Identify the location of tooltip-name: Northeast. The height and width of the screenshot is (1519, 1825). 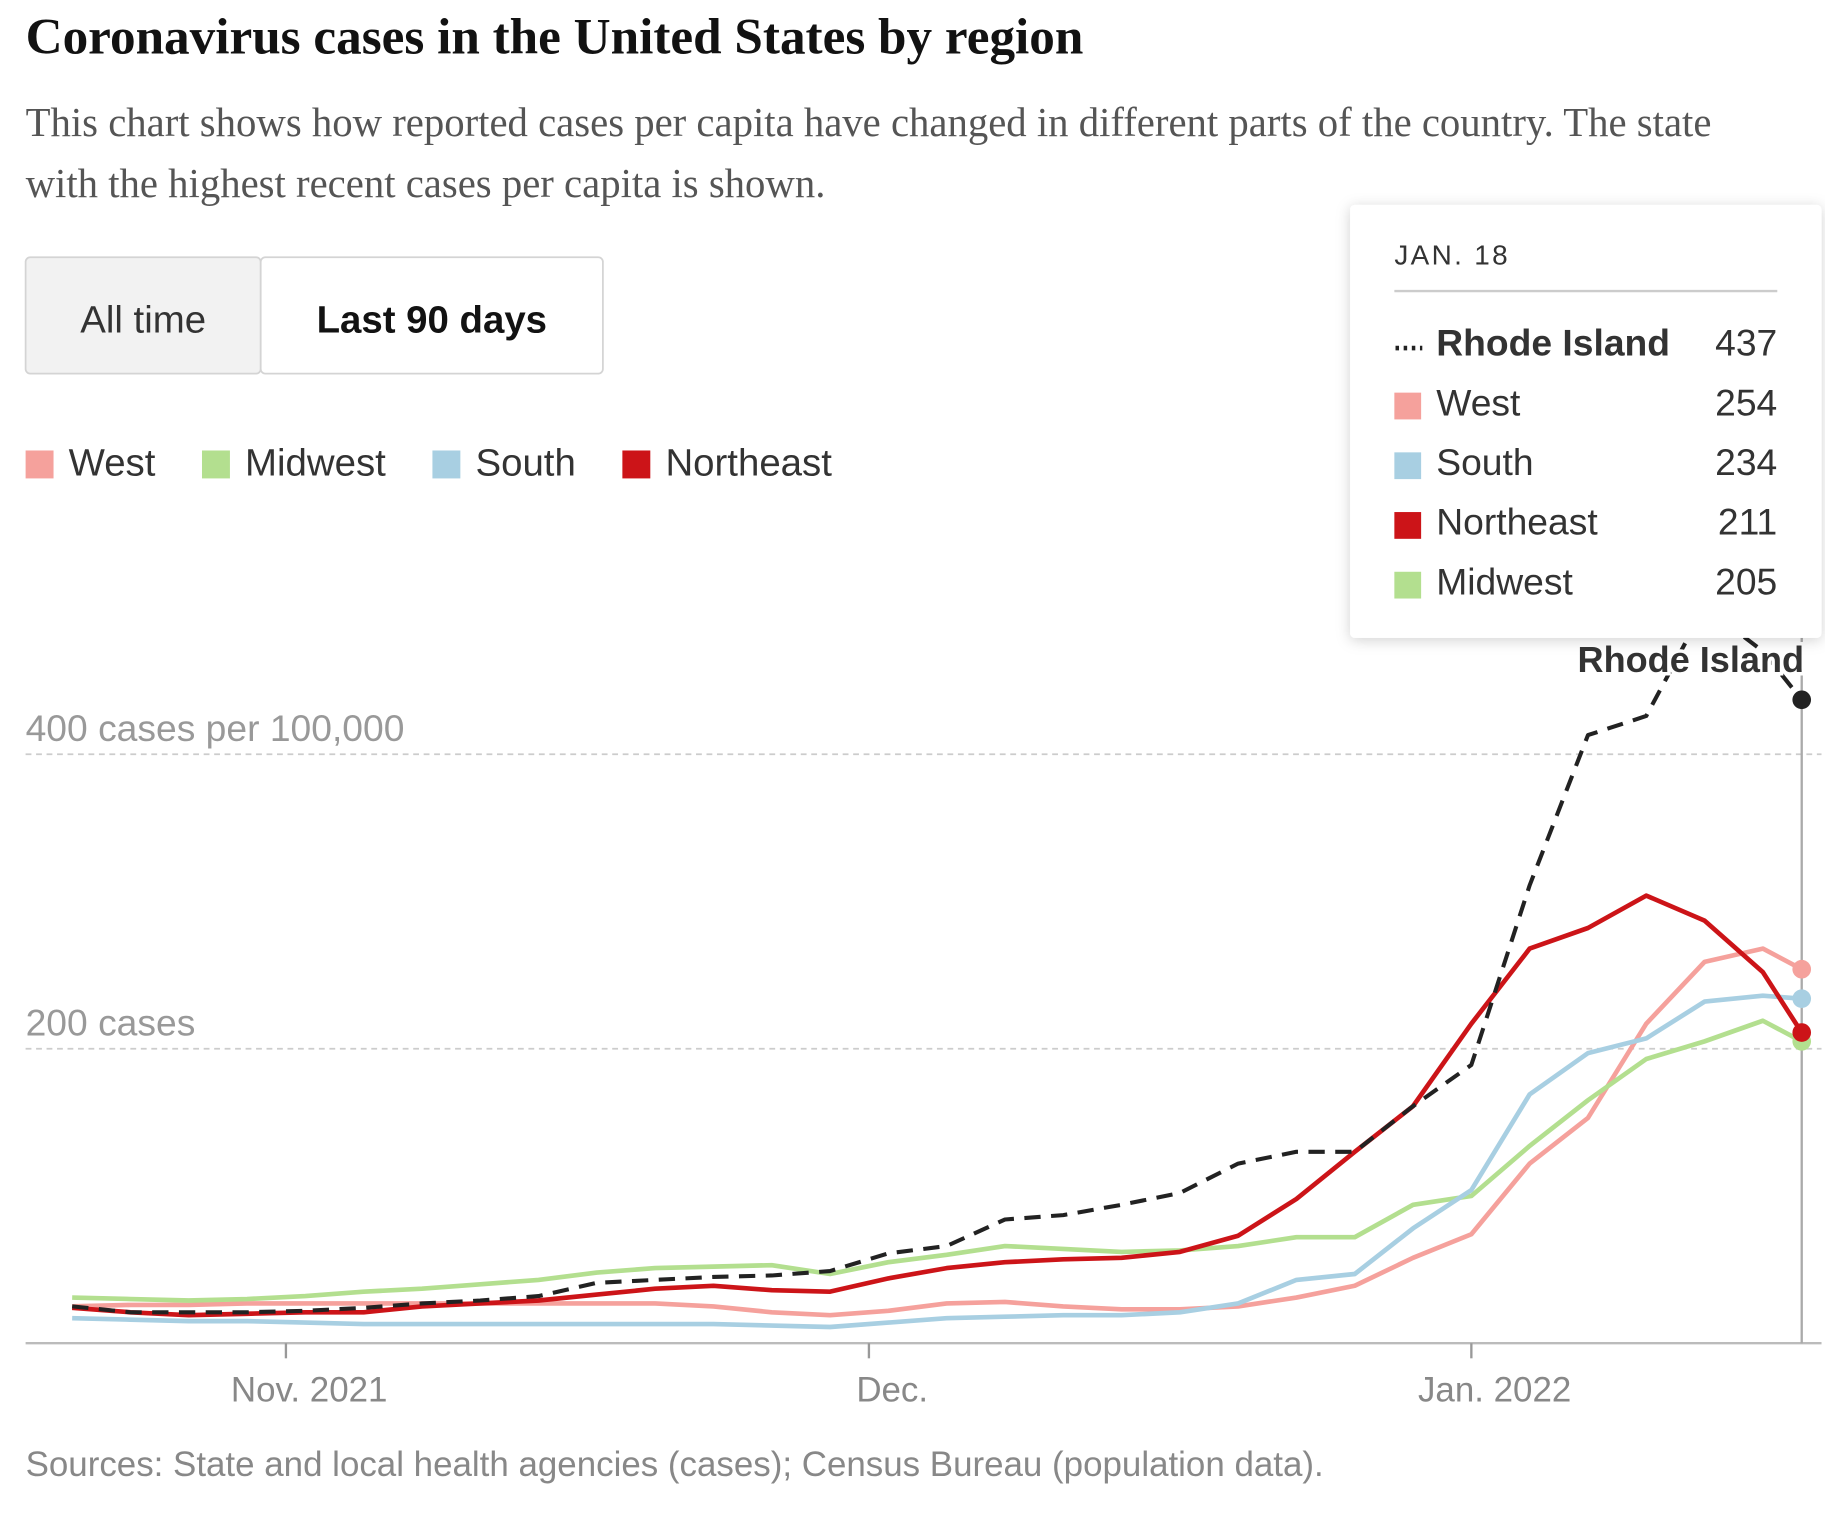
(1517, 522).